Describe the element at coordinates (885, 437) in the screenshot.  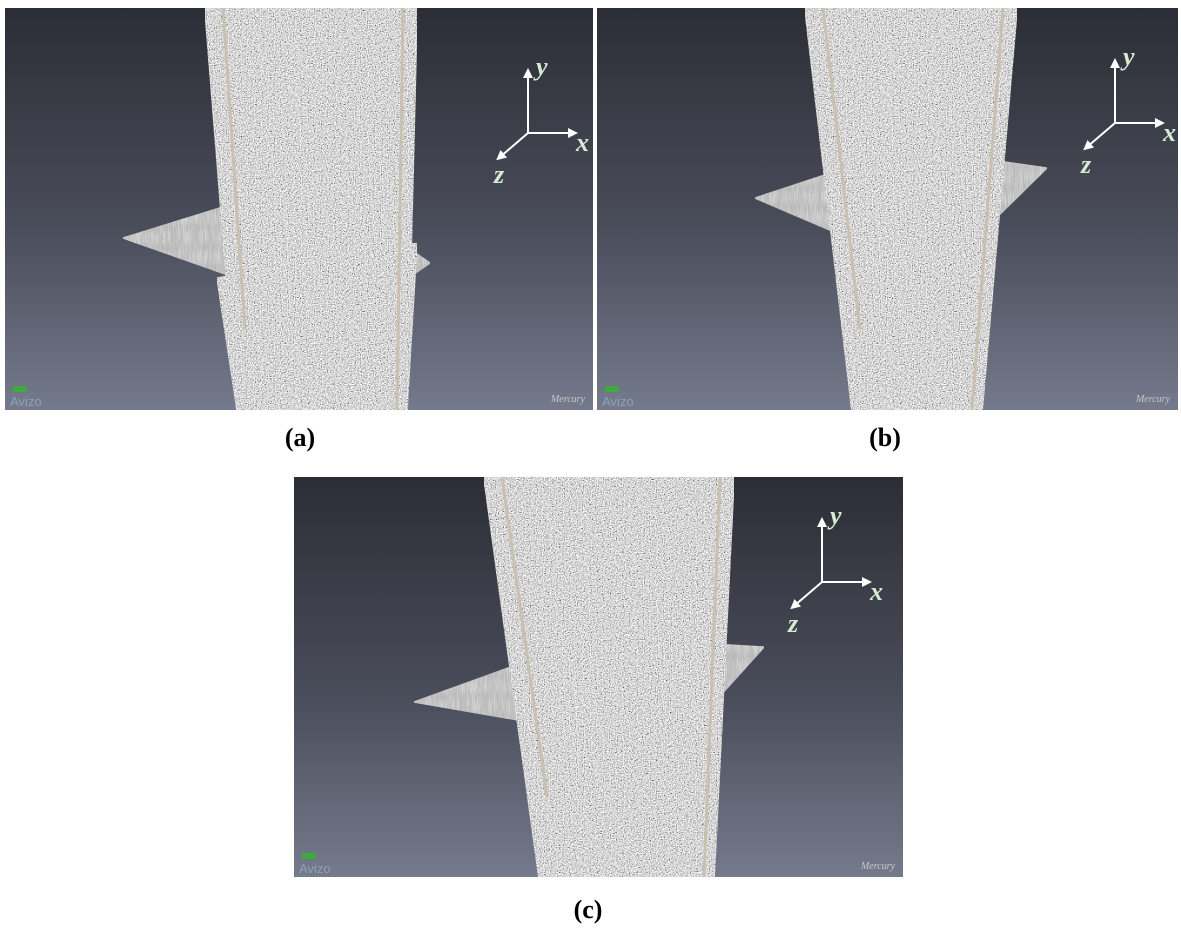
I see `panel-caption: (b)` at that location.